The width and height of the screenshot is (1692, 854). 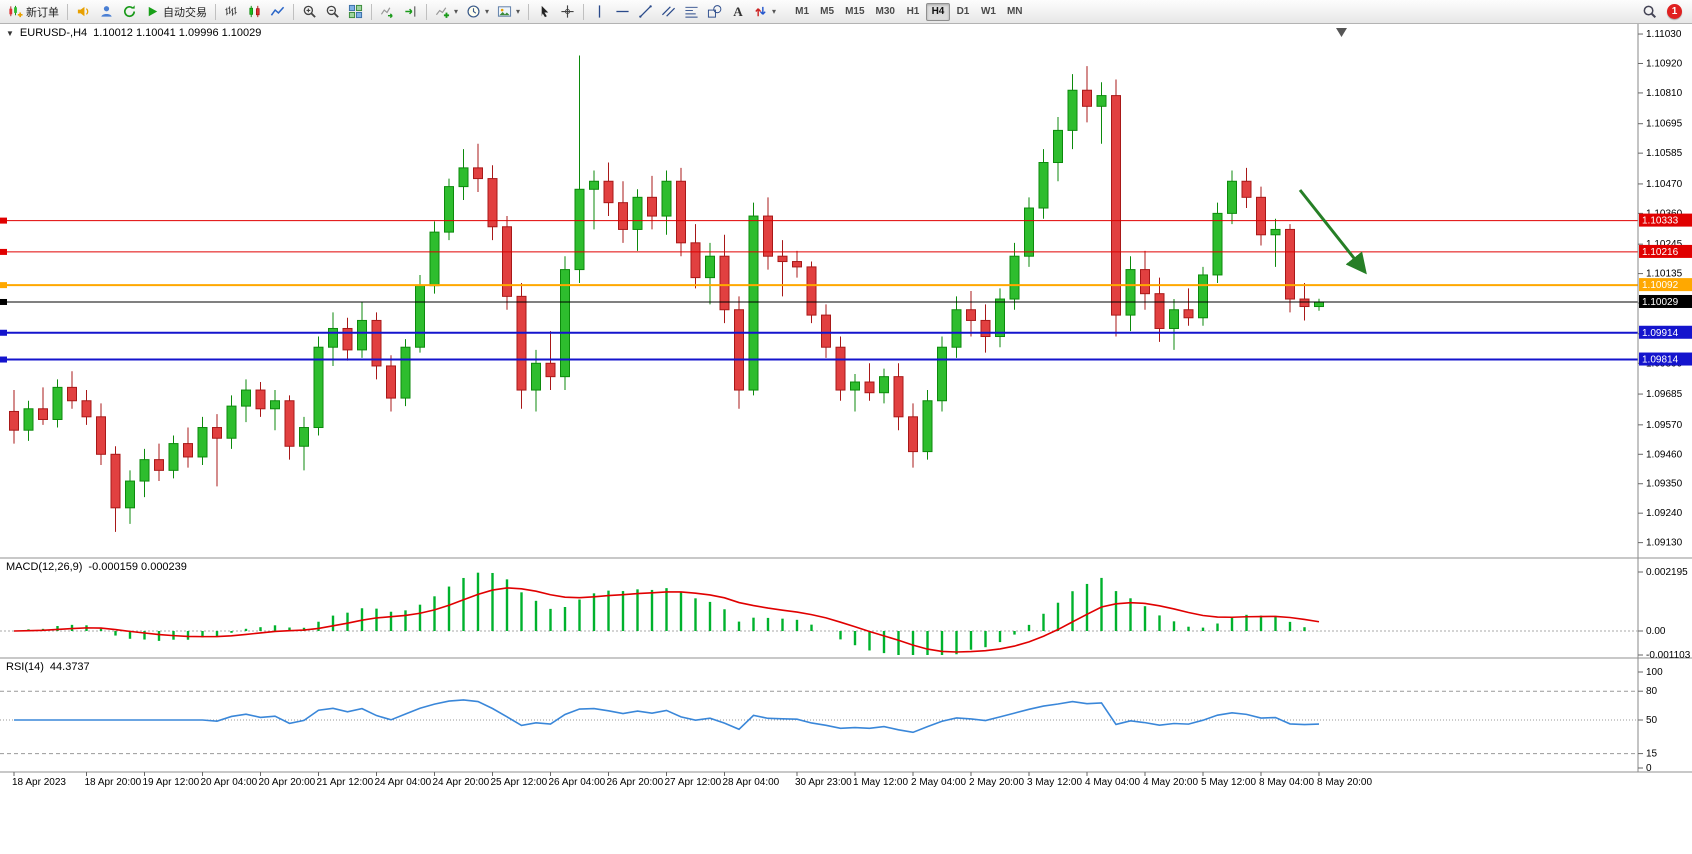 What do you see at coordinates (1674, 11) in the screenshot?
I see `notification-badge: 1` at bounding box center [1674, 11].